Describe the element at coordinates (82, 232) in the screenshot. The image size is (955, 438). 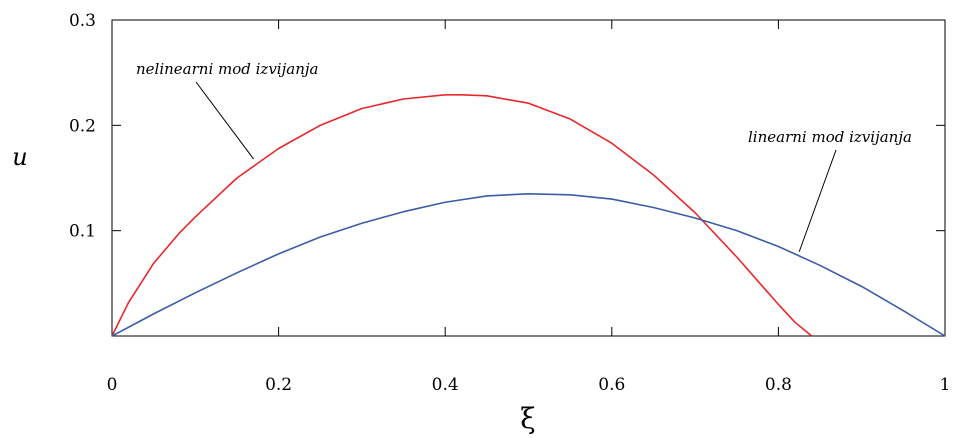
I see `y-tick-label: 0.1` at that location.